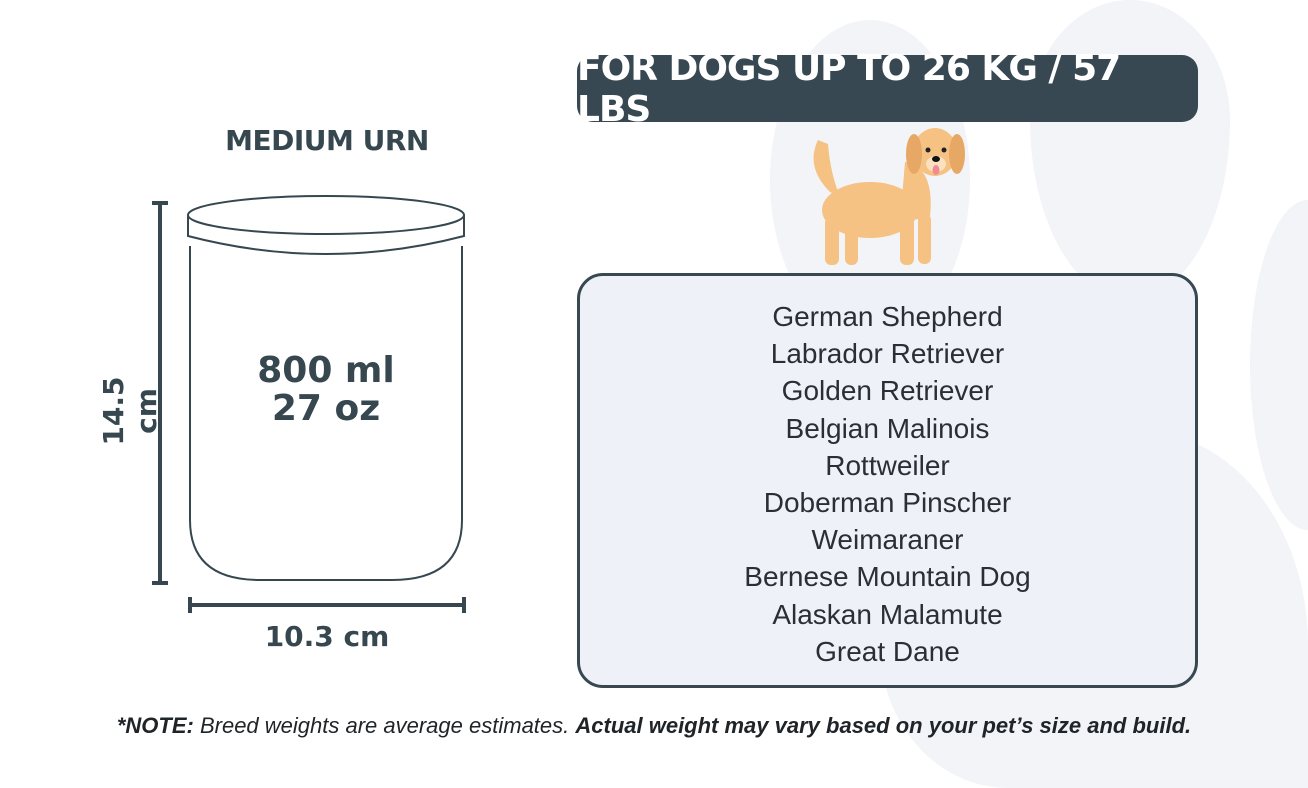 This screenshot has height=788, width=1308. What do you see at coordinates (887, 503) in the screenshot?
I see `breed-item: Doberman Pinscher` at bounding box center [887, 503].